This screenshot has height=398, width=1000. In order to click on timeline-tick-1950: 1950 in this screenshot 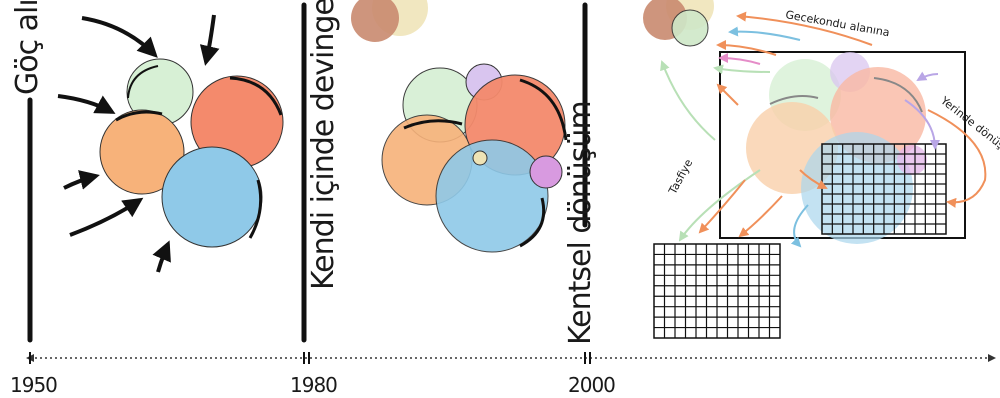, I will do `click(34, 374)`.